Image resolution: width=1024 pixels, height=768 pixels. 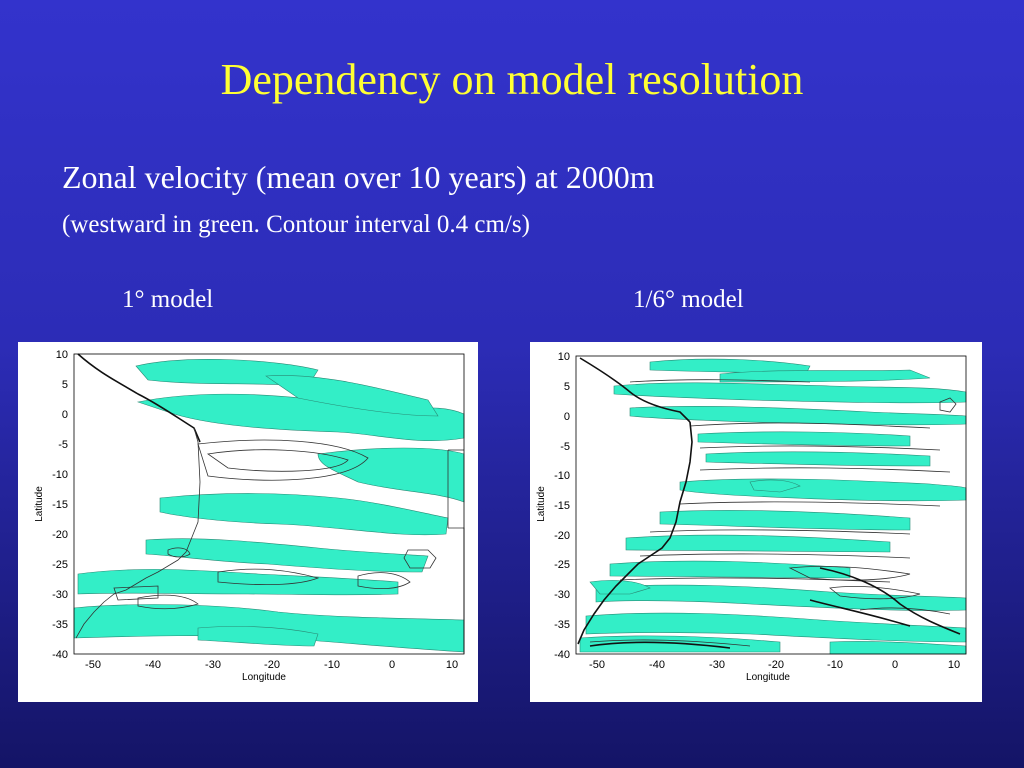 I want to click on right-xtick: 0, so click(x=895, y=665).